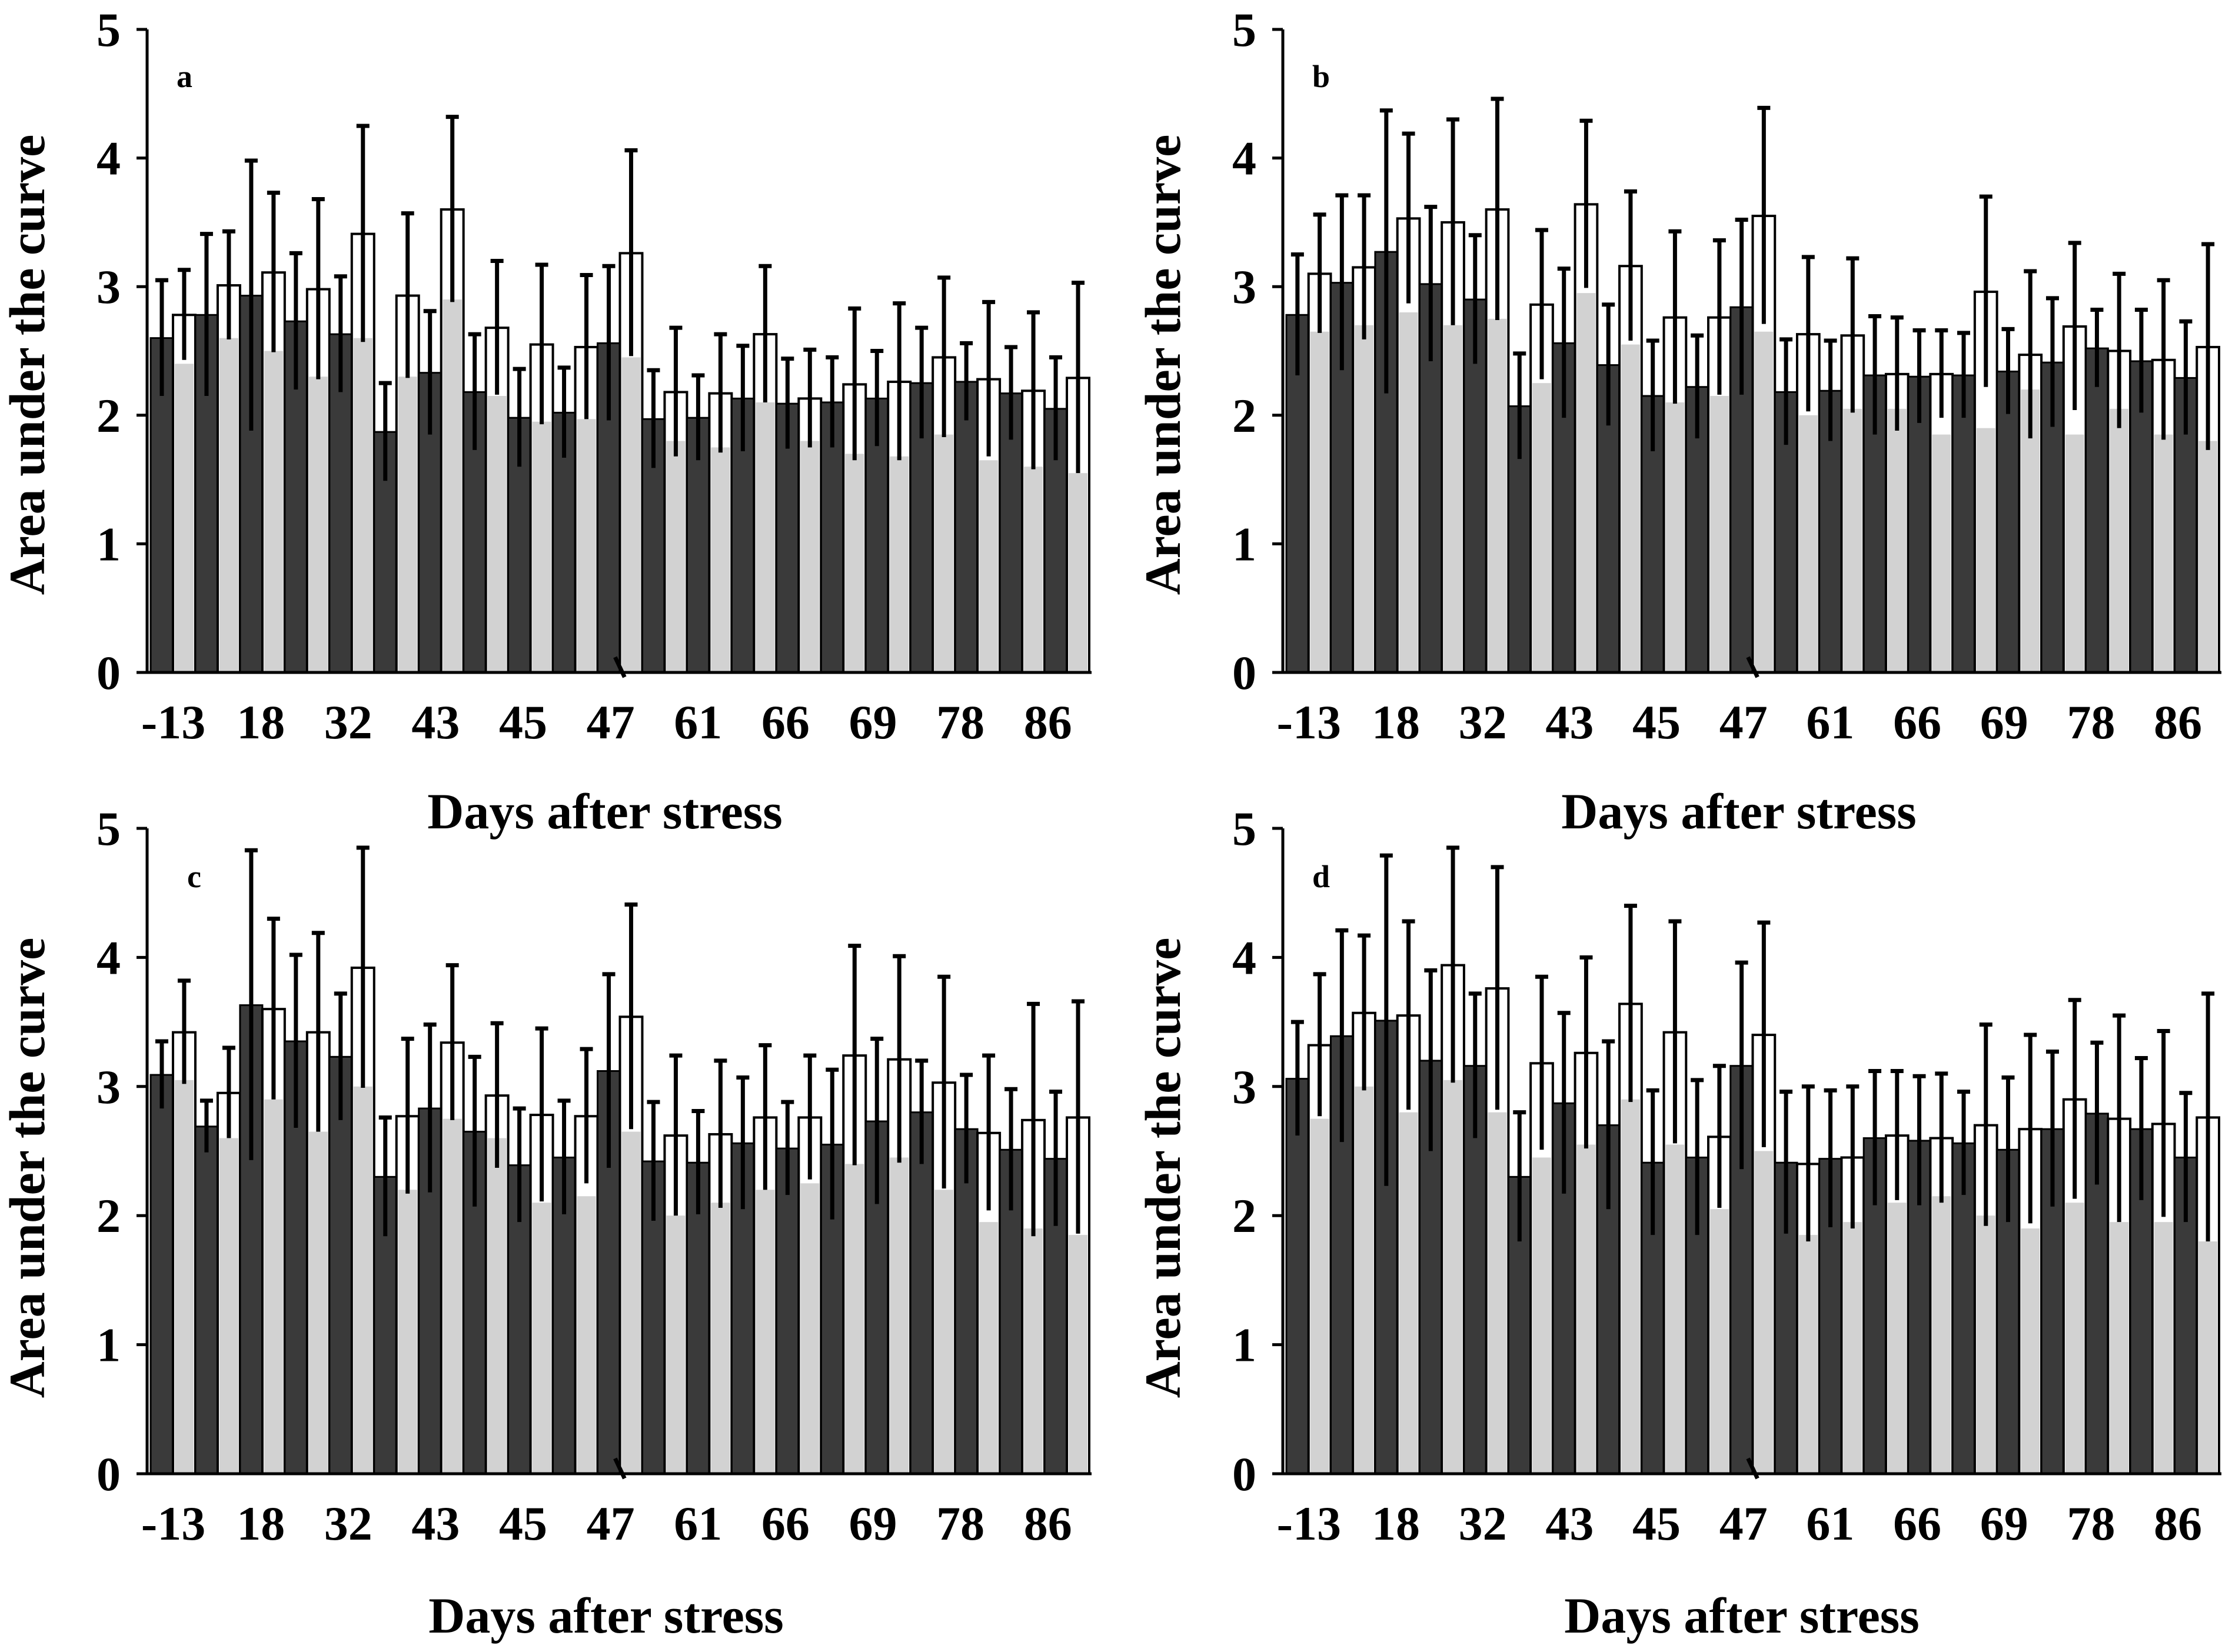  I want to click on panel-b-x-tick-label-10: 86, so click(2178, 722).